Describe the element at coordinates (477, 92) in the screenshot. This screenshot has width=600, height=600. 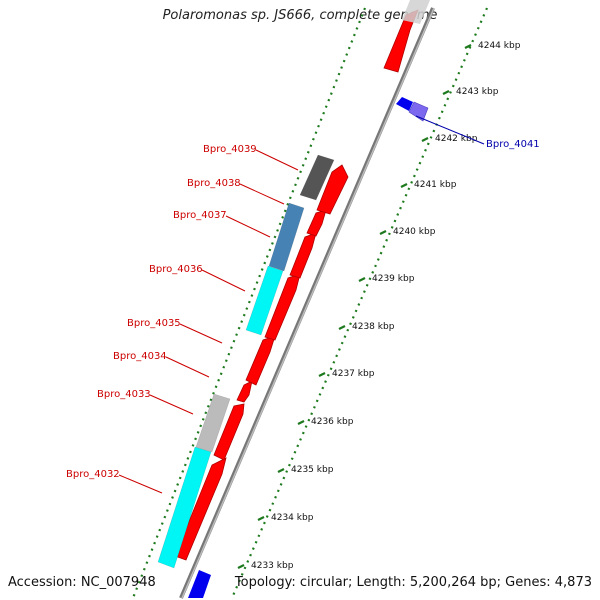
I see `tick-label: 4243 kbp` at that location.